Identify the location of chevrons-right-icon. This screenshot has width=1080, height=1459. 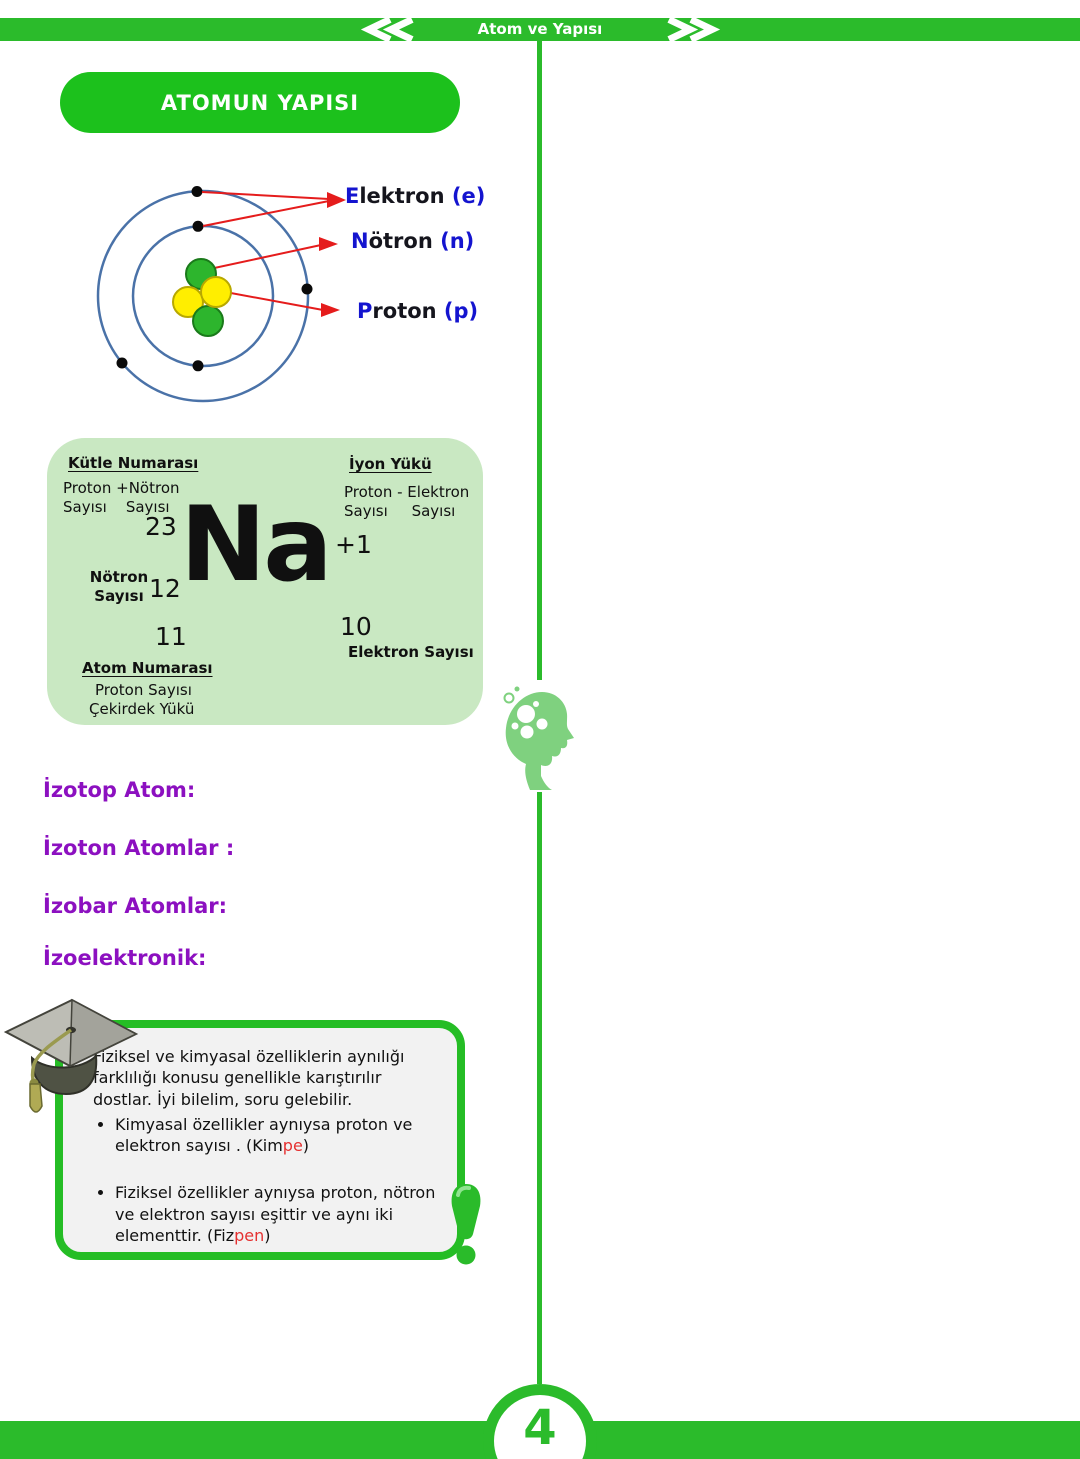
(694, 29).